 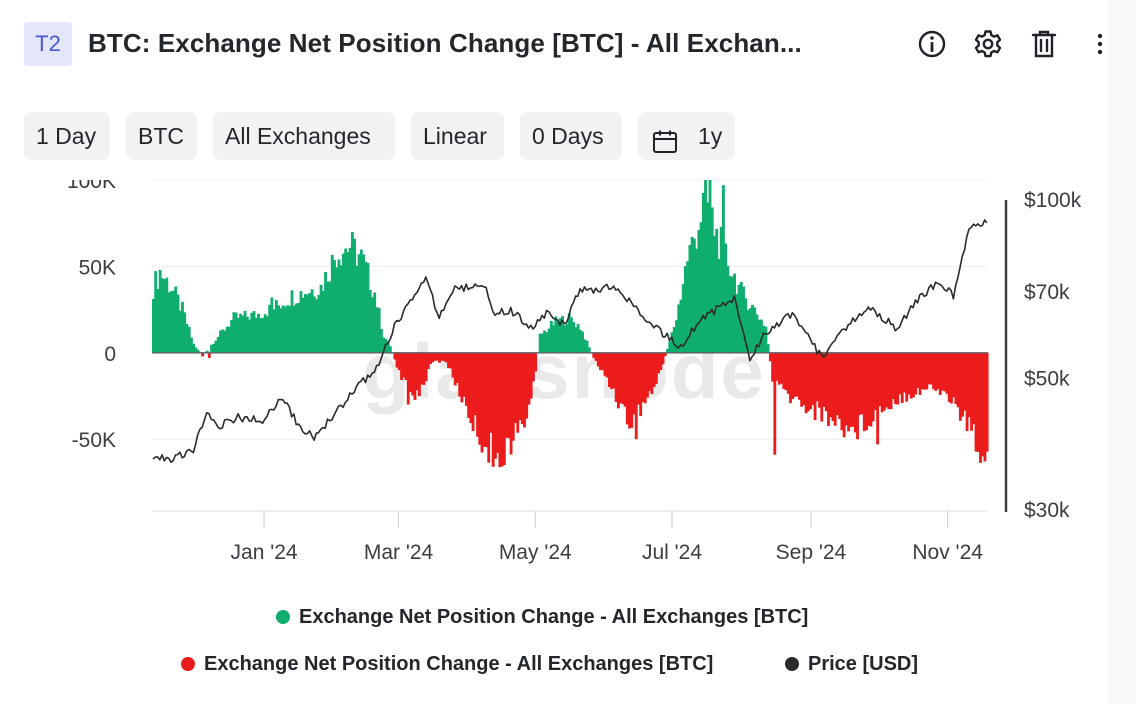 I want to click on legend-item-price: Price [USD], so click(x=851, y=664).